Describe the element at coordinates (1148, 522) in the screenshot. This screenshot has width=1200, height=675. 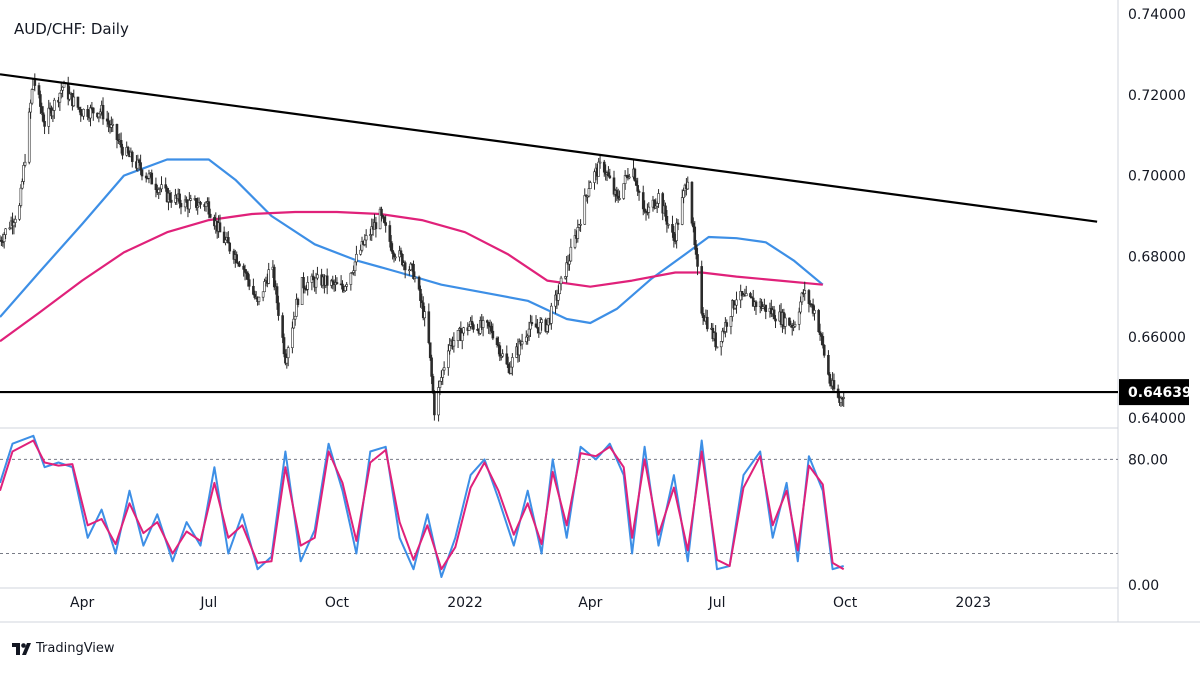
I see `oscillator-scale: 0.00 80.00` at that location.